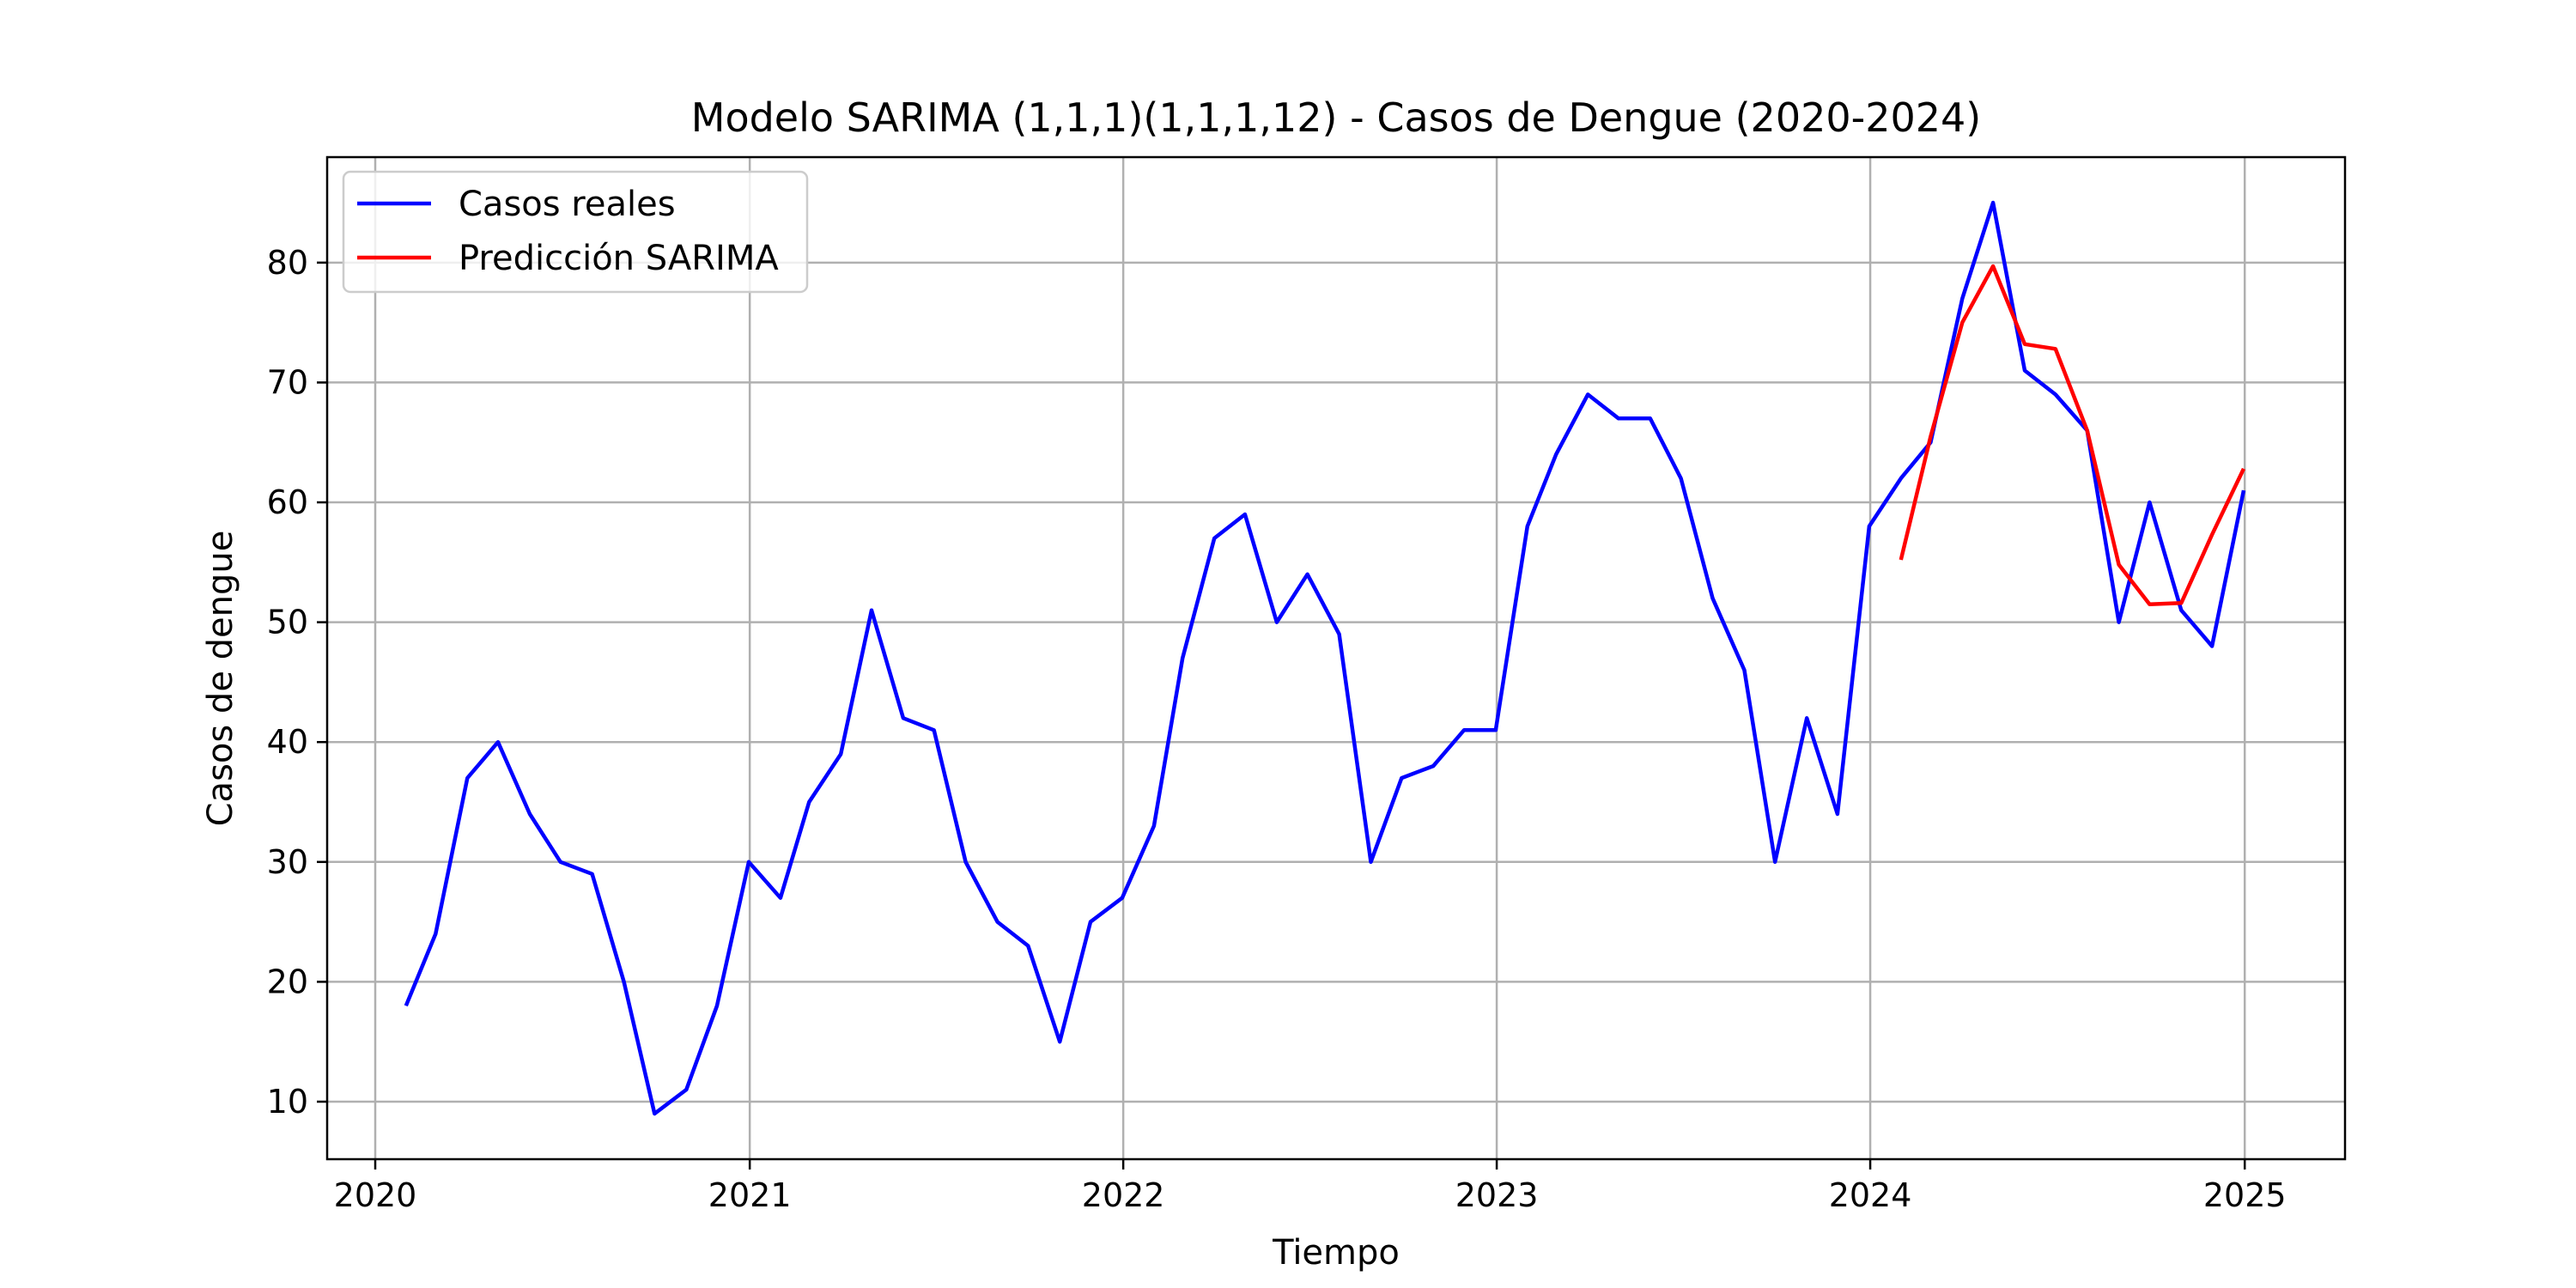 This screenshot has width=2576, height=1288. Describe the element at coordinates (1871, 1195) in the screenshot. I see `x-tick-label: 2024` at that location.